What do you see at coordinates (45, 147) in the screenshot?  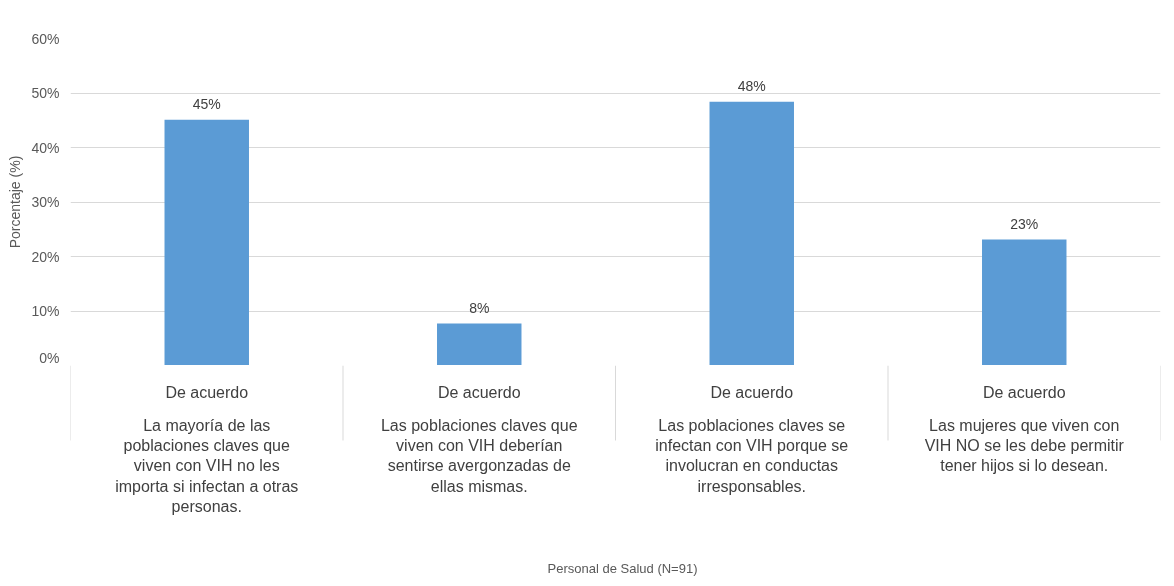 I see `y-tick-label: 40%` at bounding box center [45, 147].